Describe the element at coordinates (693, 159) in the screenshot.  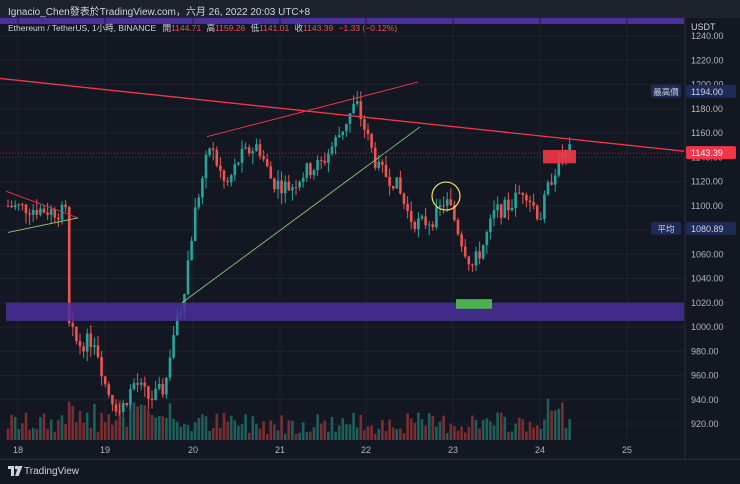
I see `price-tags: 最高價 1194.00 1143.39 平均 1080.89` at that location.